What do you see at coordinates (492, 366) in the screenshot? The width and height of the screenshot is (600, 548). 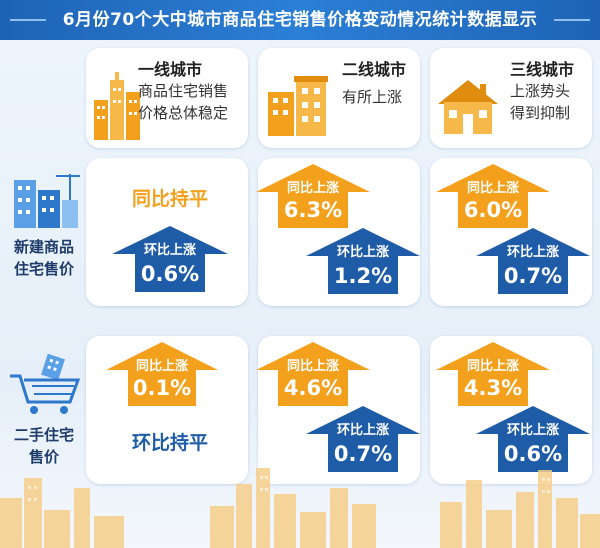 I see `second-hand-tier3-yoy-label: 同比上涨` at bounding box center [492, 366].